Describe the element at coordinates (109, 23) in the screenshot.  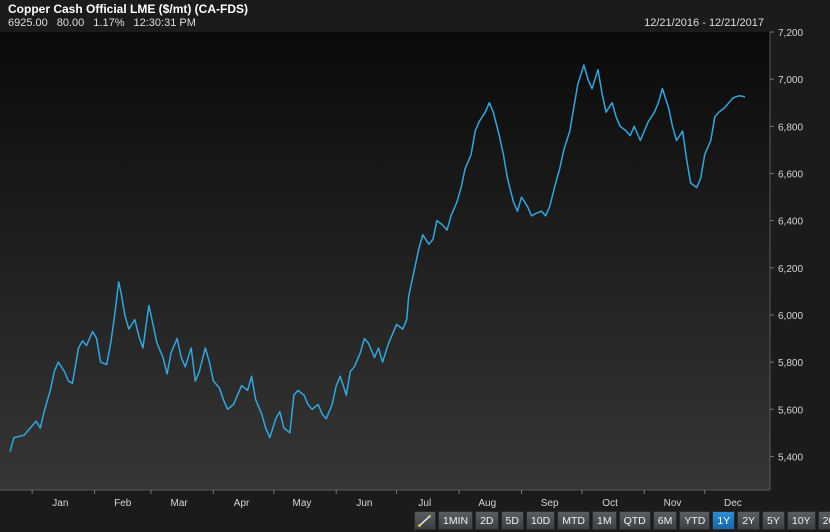
I see `price-change-percent: 1.17%` at that location.